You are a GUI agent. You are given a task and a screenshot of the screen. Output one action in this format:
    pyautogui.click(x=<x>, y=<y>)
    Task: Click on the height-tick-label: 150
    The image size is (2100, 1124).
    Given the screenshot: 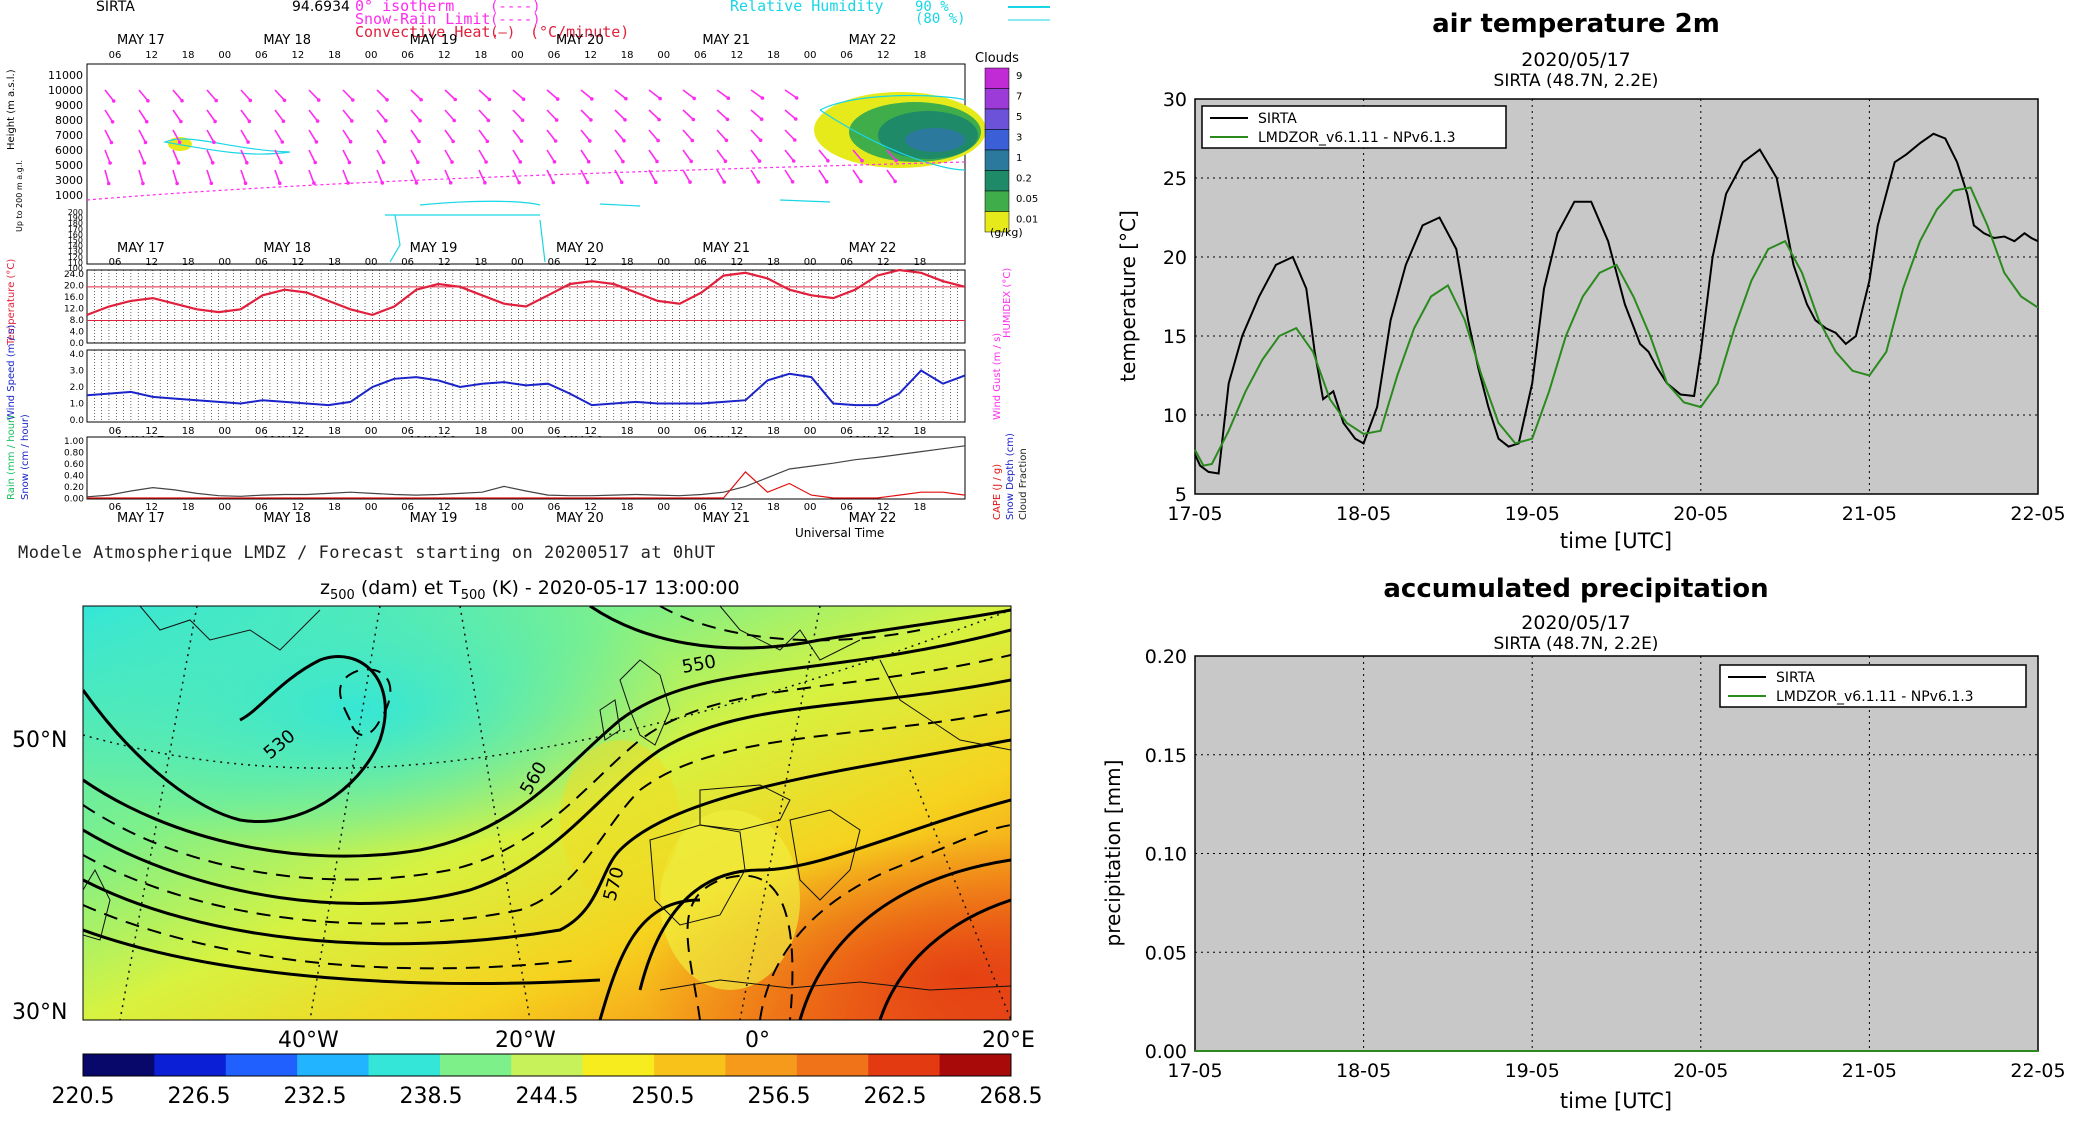 What is the action you would take?
    pyautogui.click(x=75, y=240)
    